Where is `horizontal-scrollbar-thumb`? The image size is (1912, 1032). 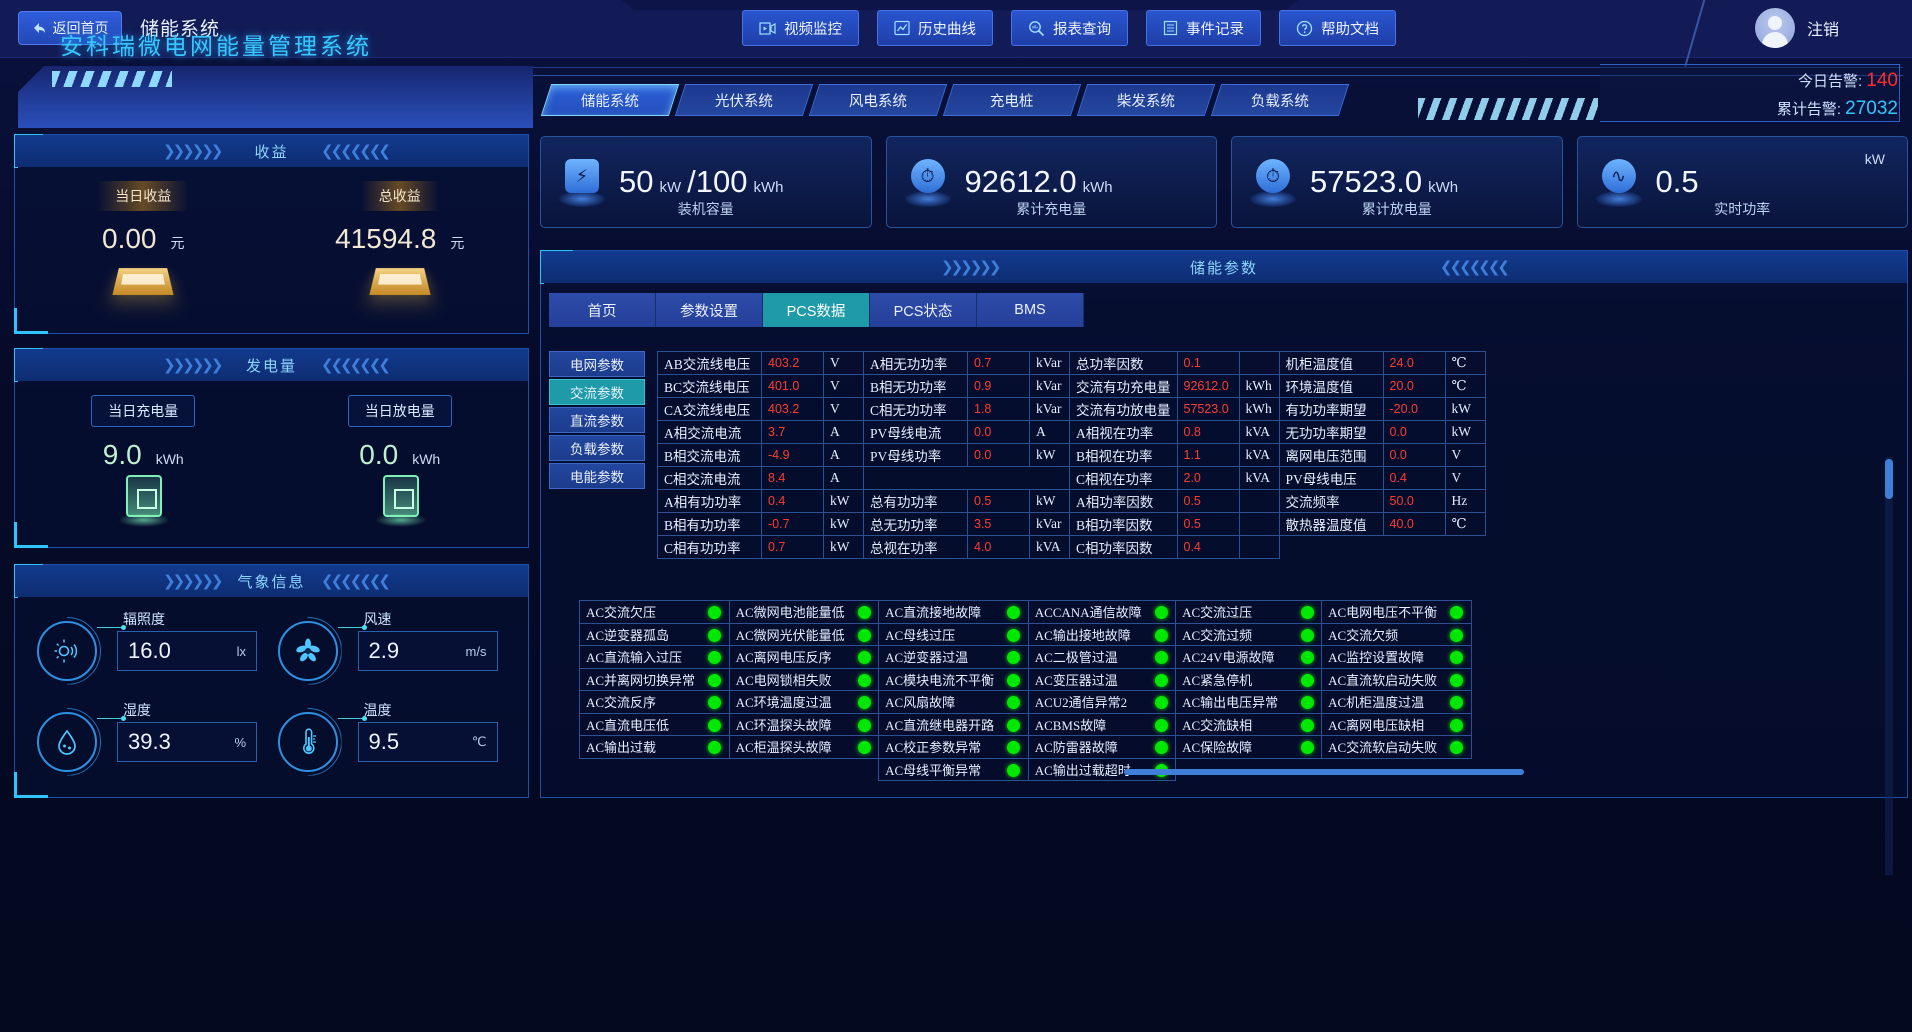 horizontal-scrollbar-thumb is located at coordinates (1324, 772).